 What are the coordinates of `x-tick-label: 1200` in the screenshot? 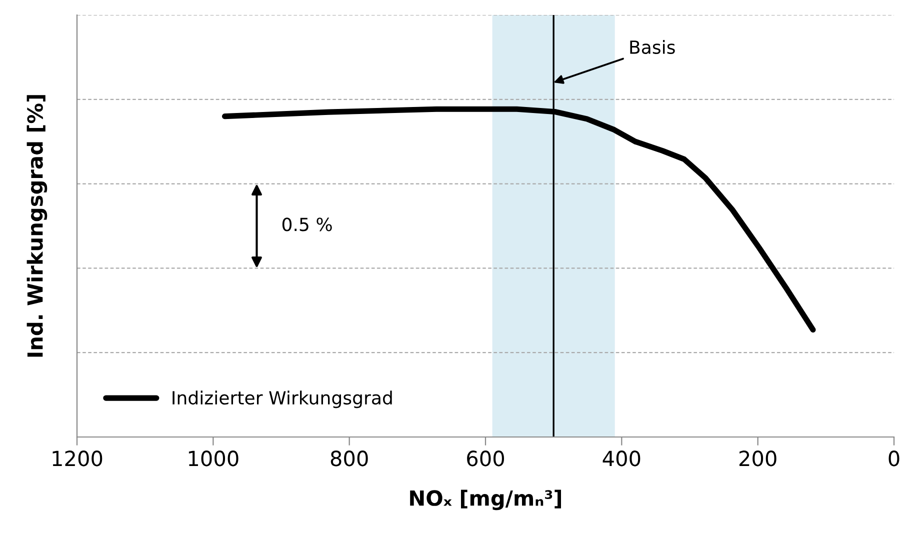 It's located at (77, 458).